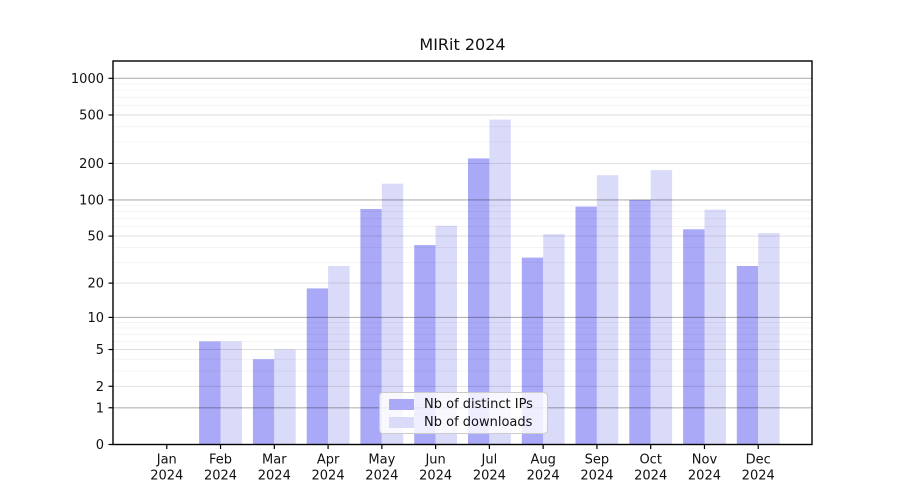 The height and width of the screenshot is (500, 900). Describe the element at coordinates (462, 44) in the screenshot. I see `chart-title: MIRit 2024` at that location.